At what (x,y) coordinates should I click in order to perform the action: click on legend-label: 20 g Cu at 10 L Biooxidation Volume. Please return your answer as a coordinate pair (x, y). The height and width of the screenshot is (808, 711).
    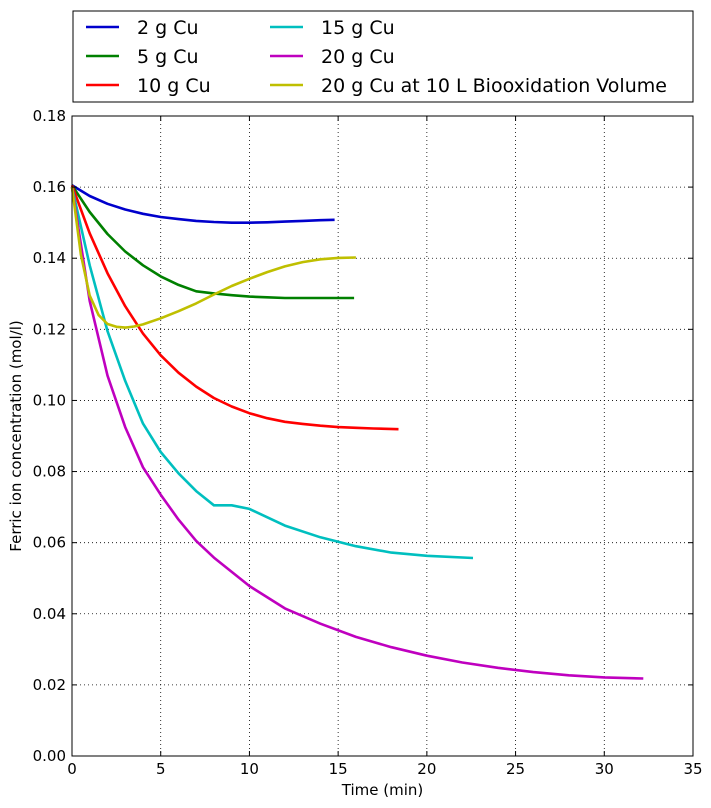
    Looking at the image, I should click on (494, 86).